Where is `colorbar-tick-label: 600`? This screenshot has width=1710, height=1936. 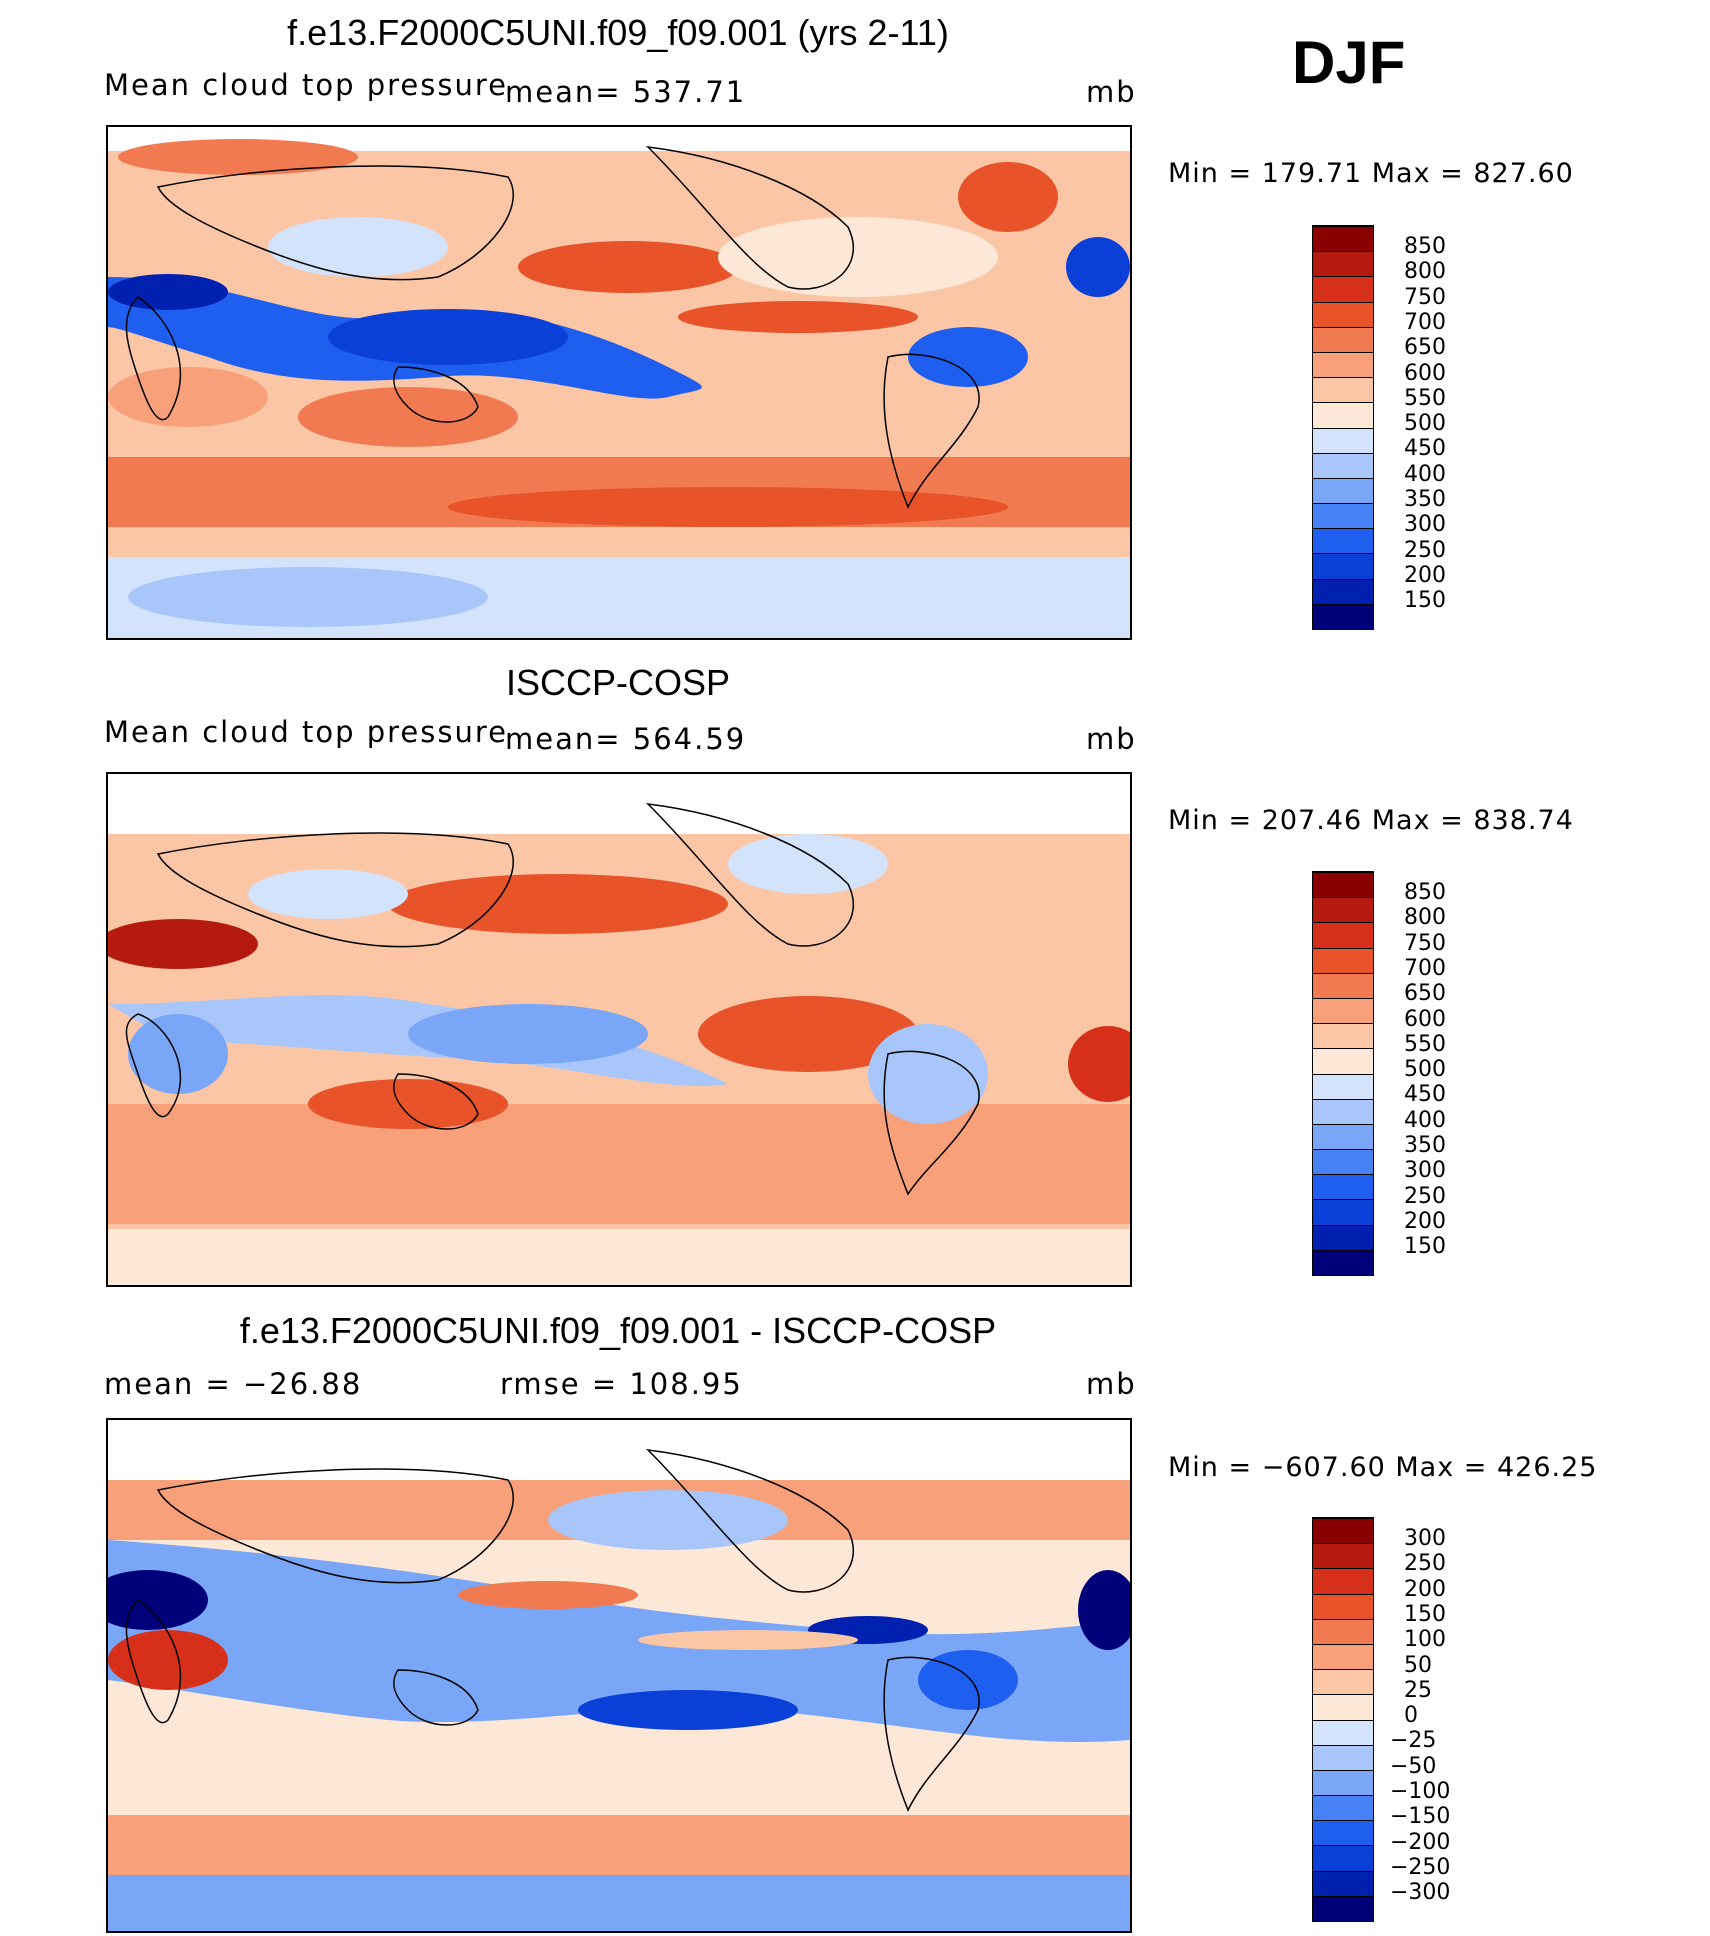 colorbar-tick-label: 600 is located at coordinates (1425, 1019).